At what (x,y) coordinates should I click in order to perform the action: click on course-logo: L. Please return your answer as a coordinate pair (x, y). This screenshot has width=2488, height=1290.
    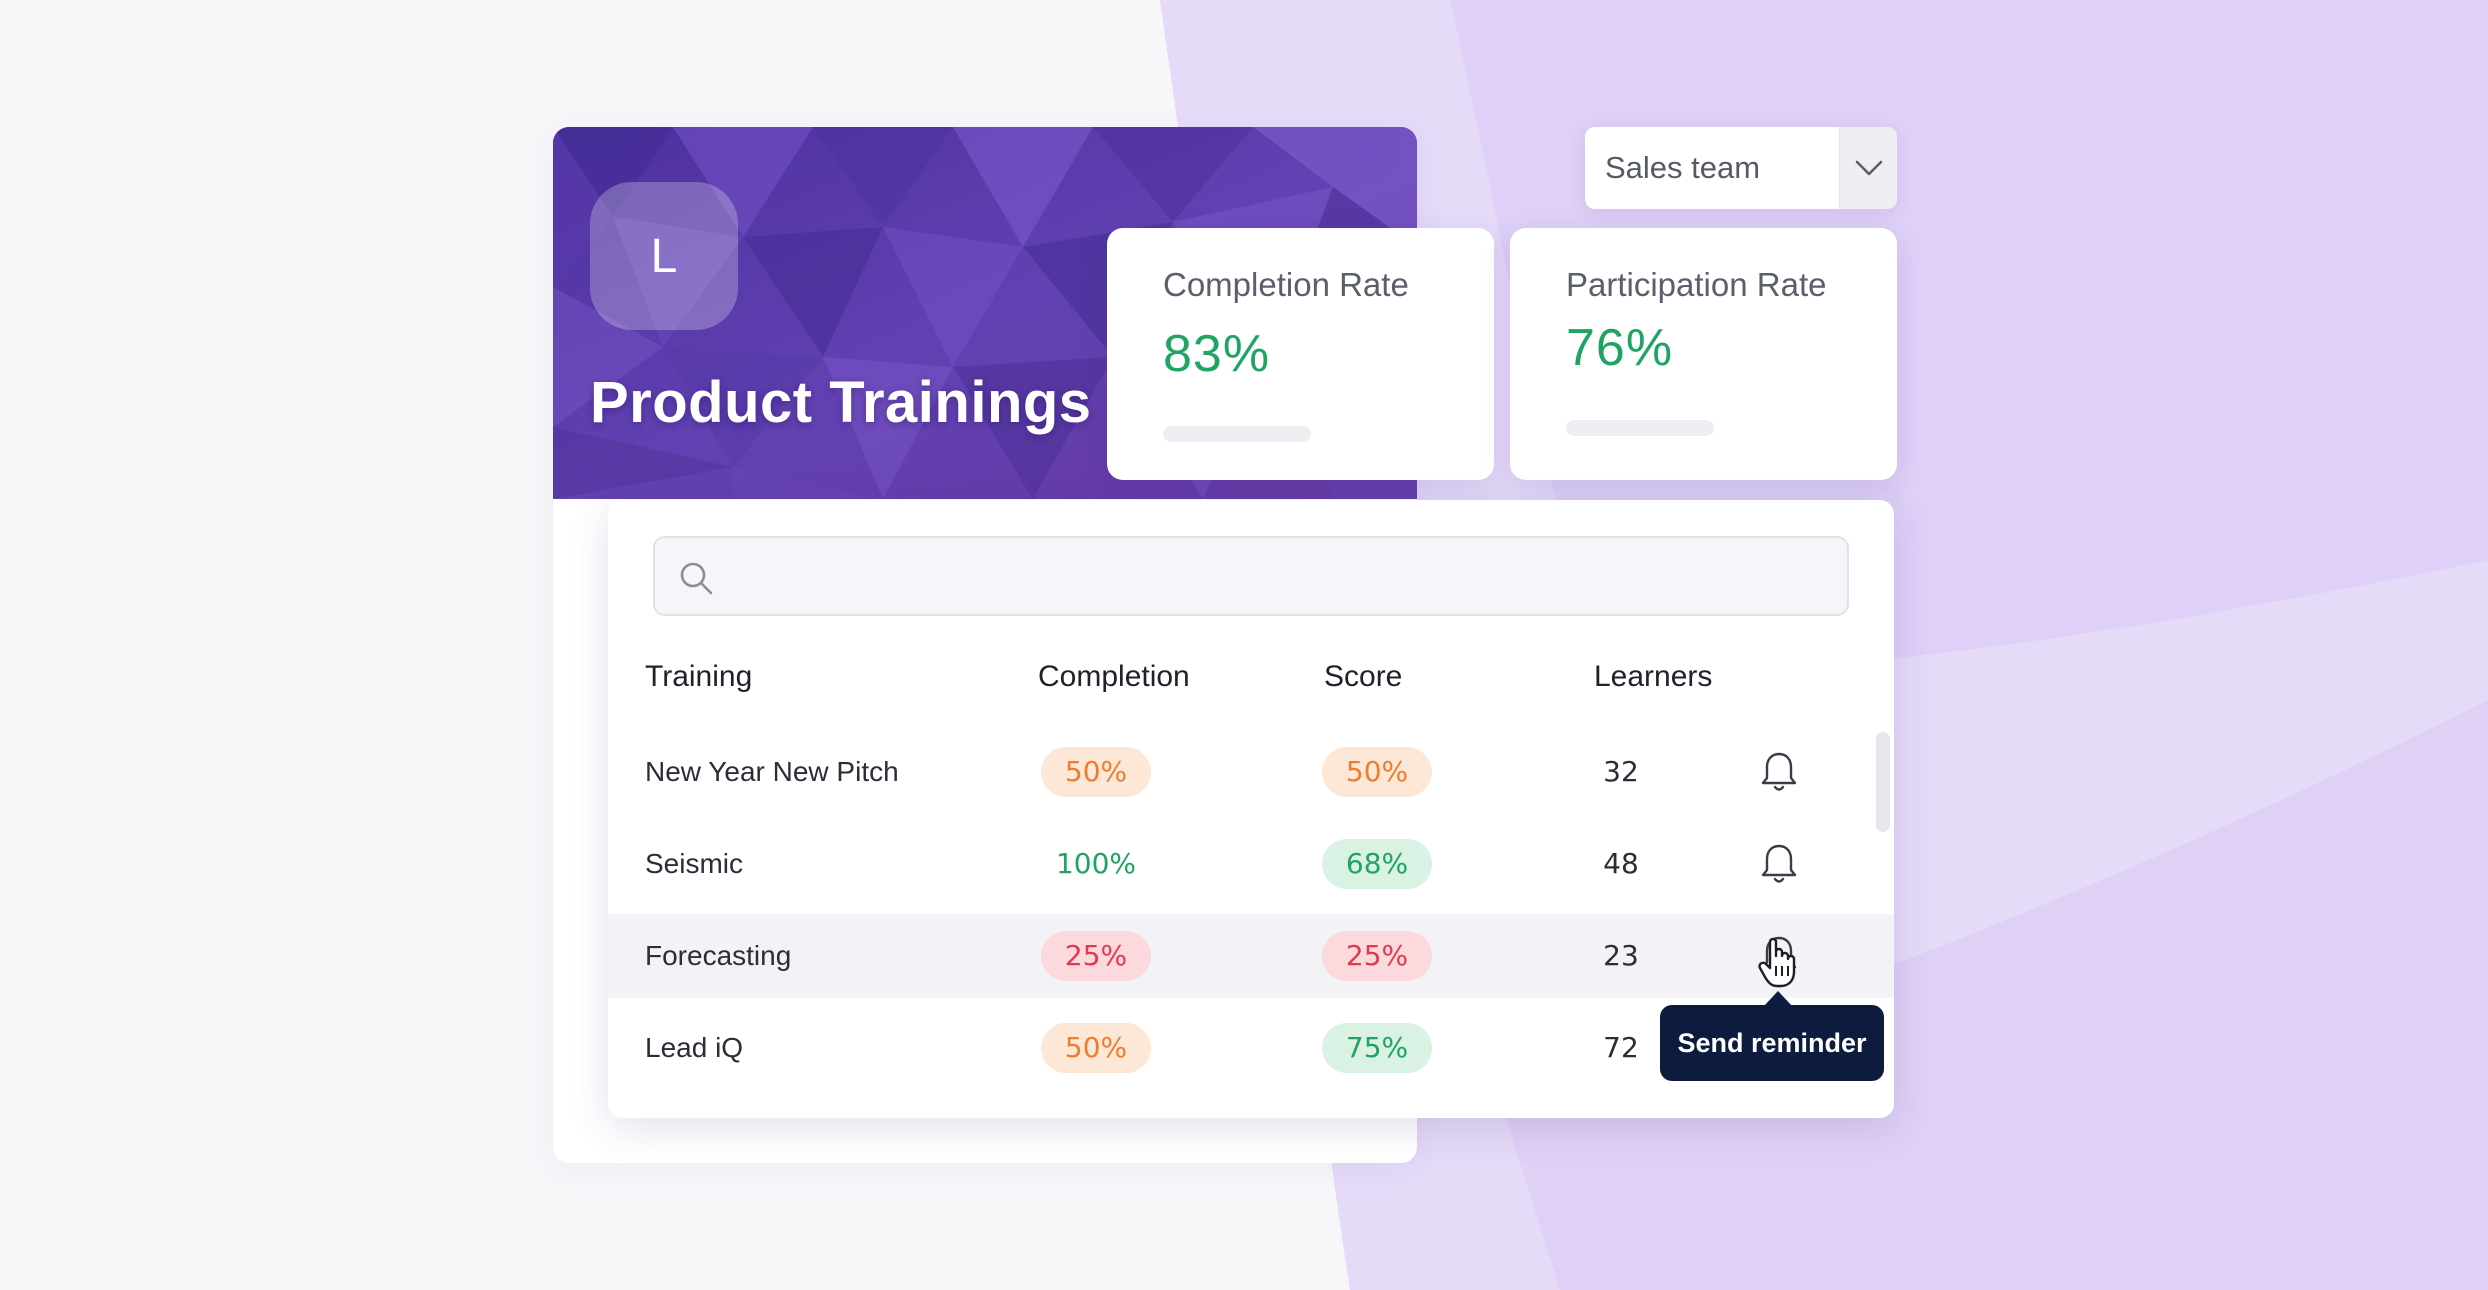
    Looking at the image, I should click on (664, 256).